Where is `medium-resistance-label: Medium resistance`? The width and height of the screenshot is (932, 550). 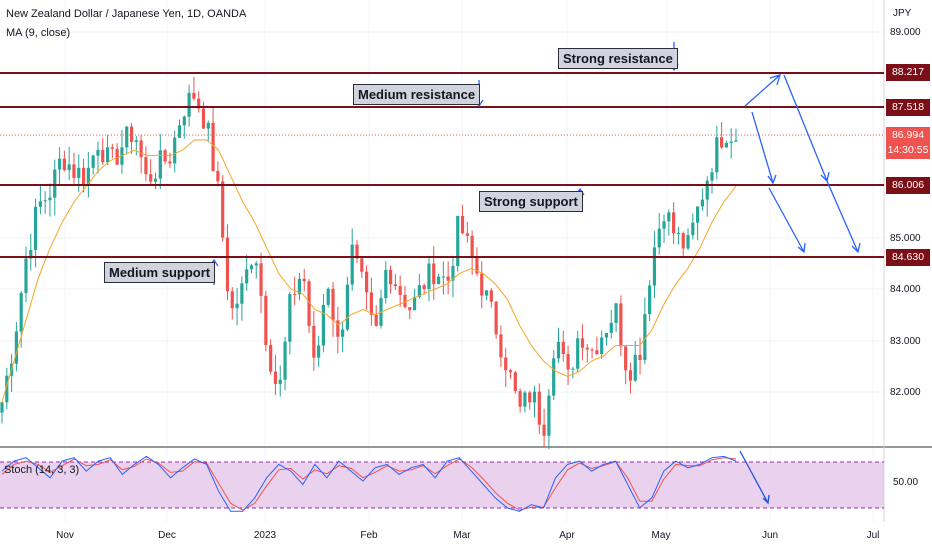
medium-resistance-label: Medium resistance is located at coordinates (417, 94).